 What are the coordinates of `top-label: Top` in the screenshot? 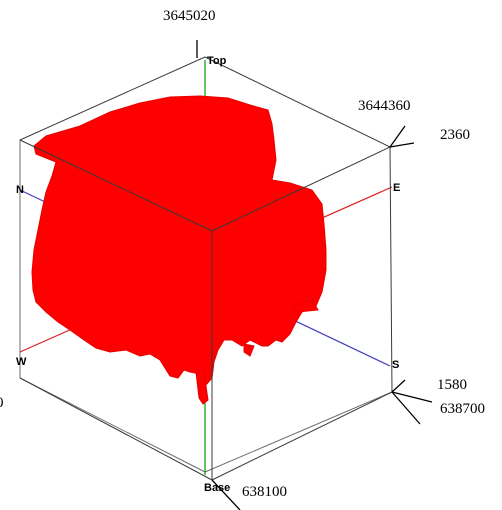 It's located at (217, 61).